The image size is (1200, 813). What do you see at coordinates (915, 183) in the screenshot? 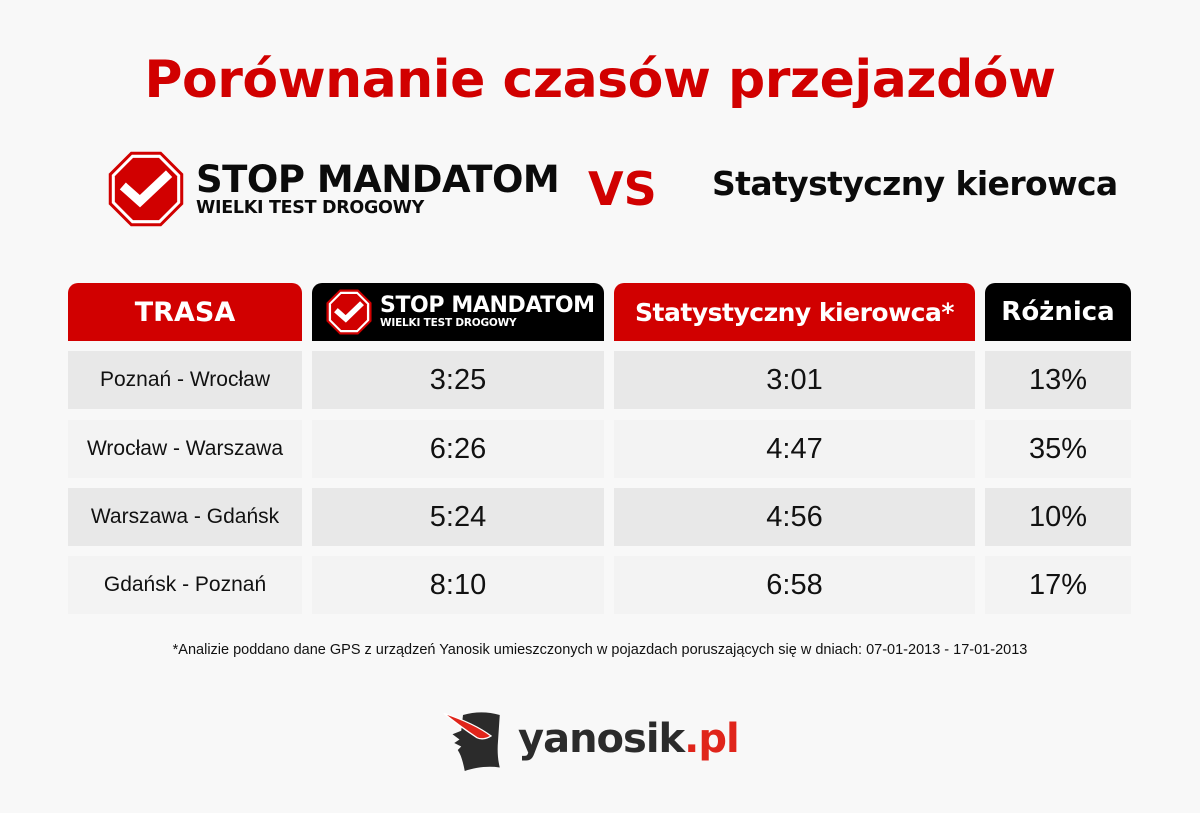
I see `statistical-driver-title: Statystyczny kierowca` at bounding box center [915, 183].